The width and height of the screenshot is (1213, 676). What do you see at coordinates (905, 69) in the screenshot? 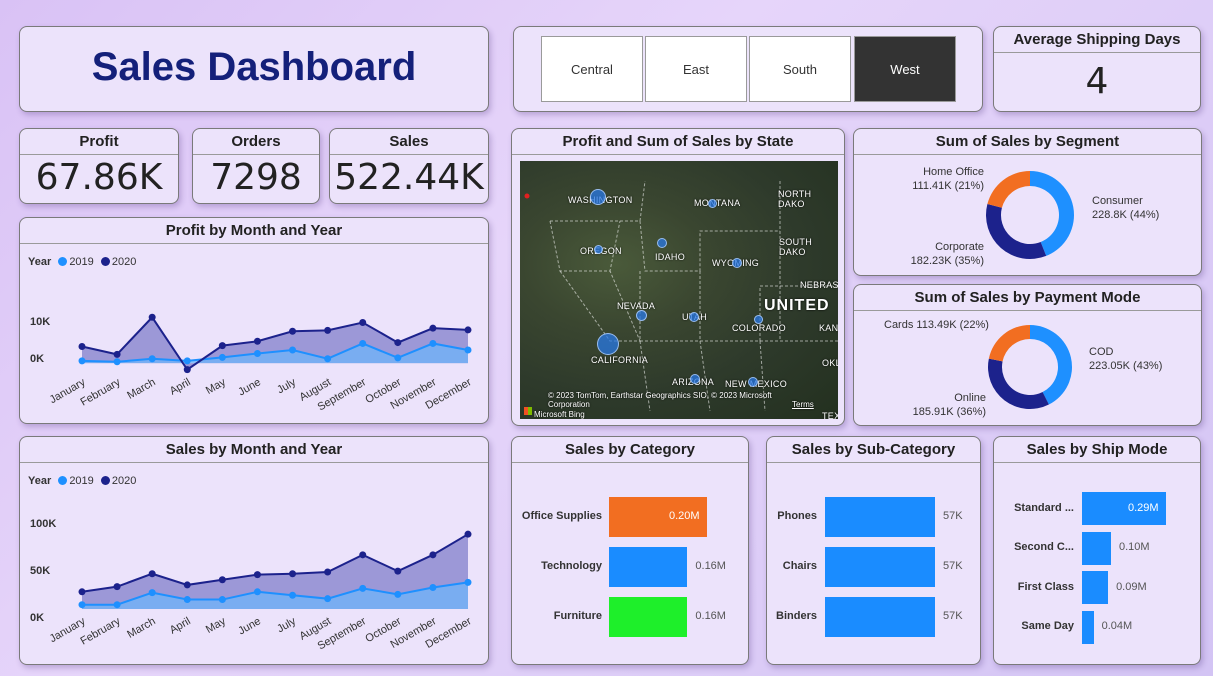
I see `slicer-west-button: West` at bounding box center [905, 69].